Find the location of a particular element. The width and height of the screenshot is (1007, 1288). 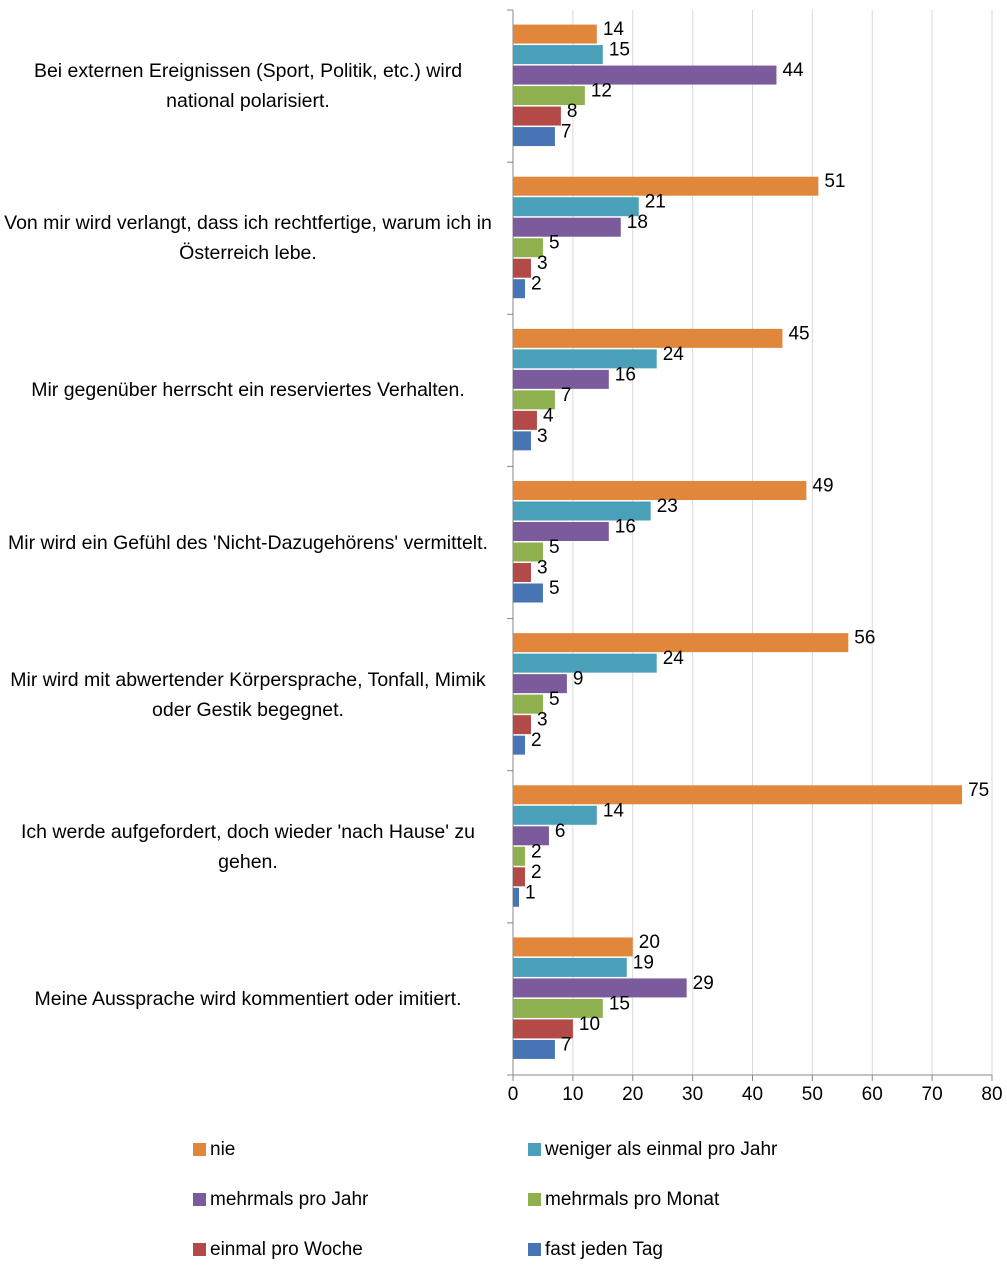

value-label: 56 is located at coordinates (864, 638).